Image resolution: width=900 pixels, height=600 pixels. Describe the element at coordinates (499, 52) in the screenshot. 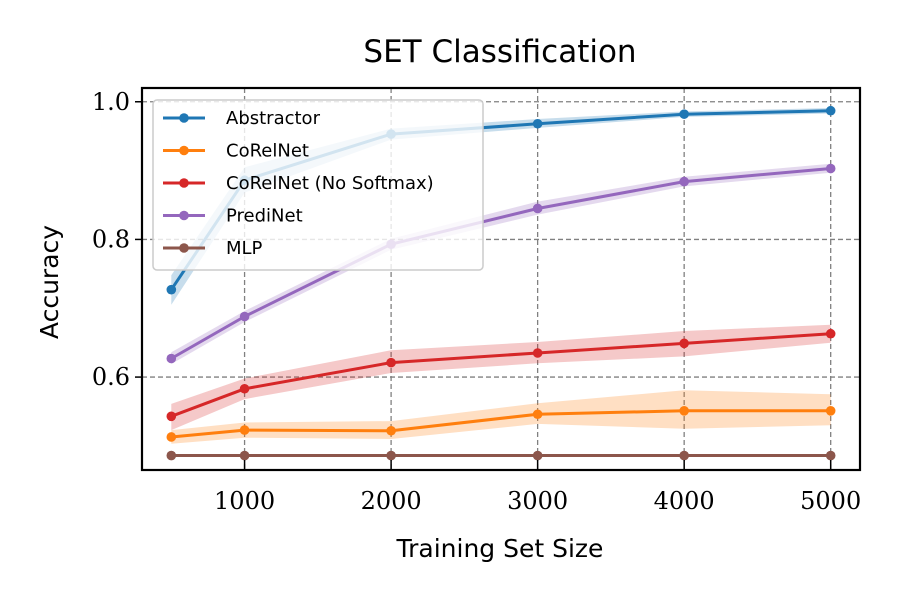

I see `chart-title: SET Classification` at that location.